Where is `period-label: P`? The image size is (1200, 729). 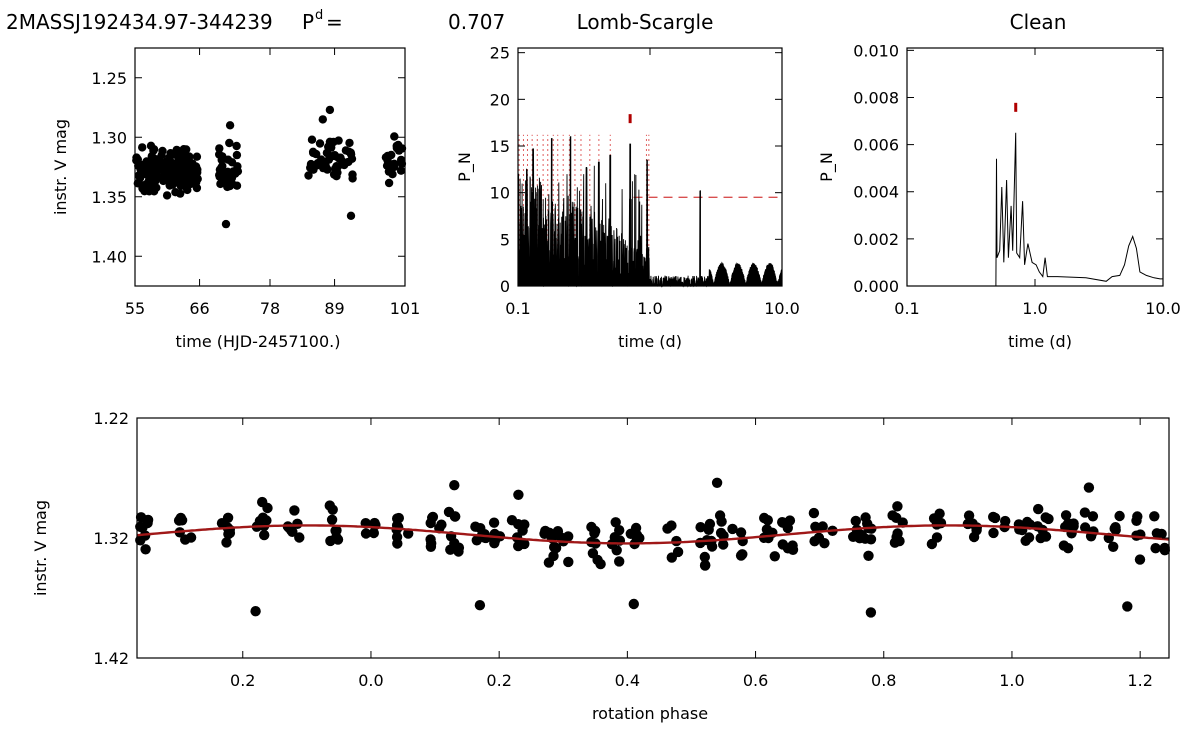
period-label: P is located at coordinates (308, 22).